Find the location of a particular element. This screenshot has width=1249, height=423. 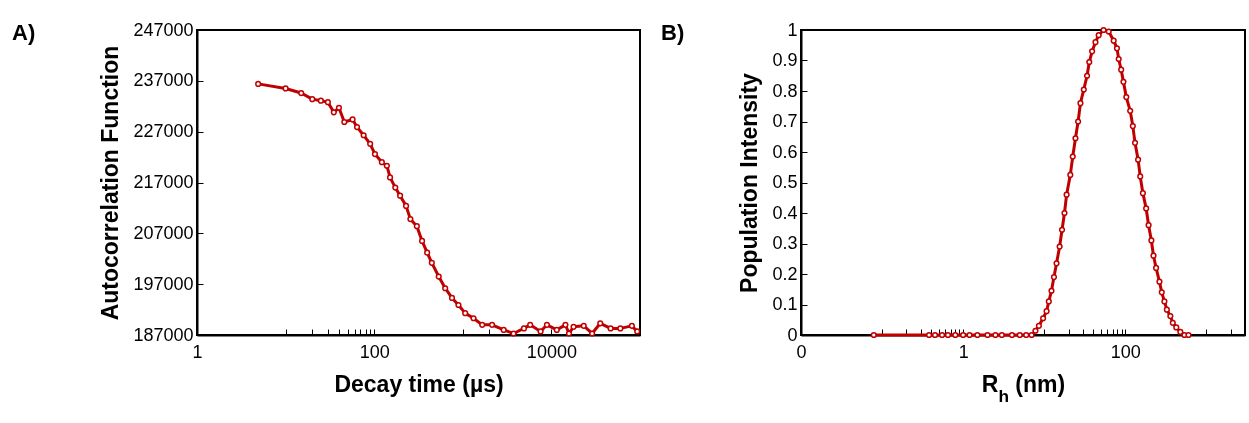

y-tick-label: 217000 is located at coordinates (163, 182).